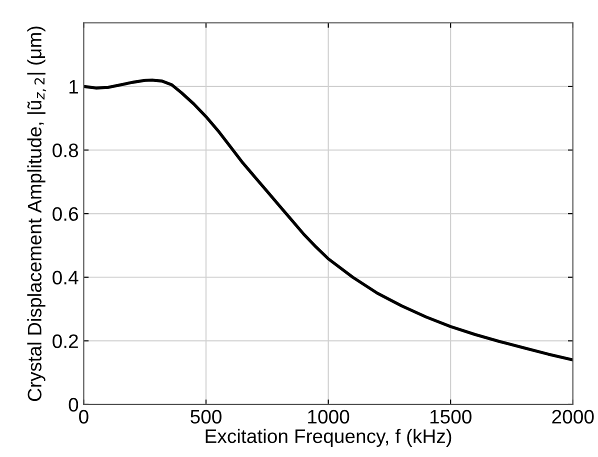 This screenshot has width=598, height=457. Describe the element at coordinates (65, 277) in the screenshot. I see `y-tick-label: 0.4` at that location.